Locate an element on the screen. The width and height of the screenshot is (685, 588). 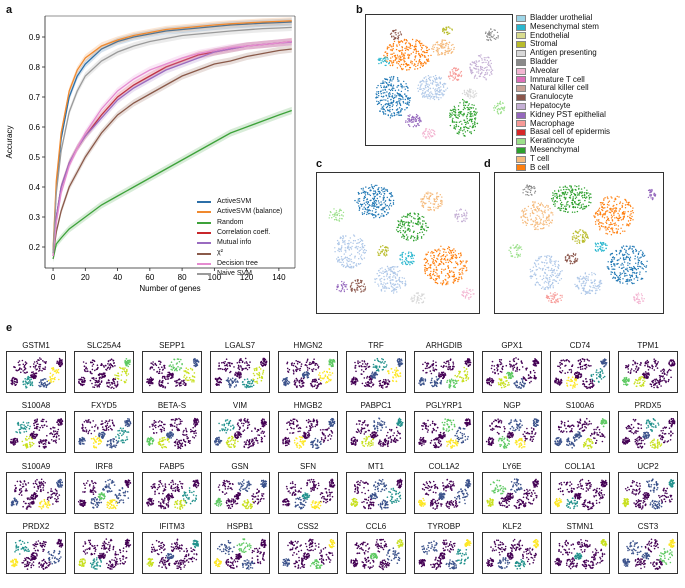
gene-title: FABP5 is located at coordinates (172, 466).